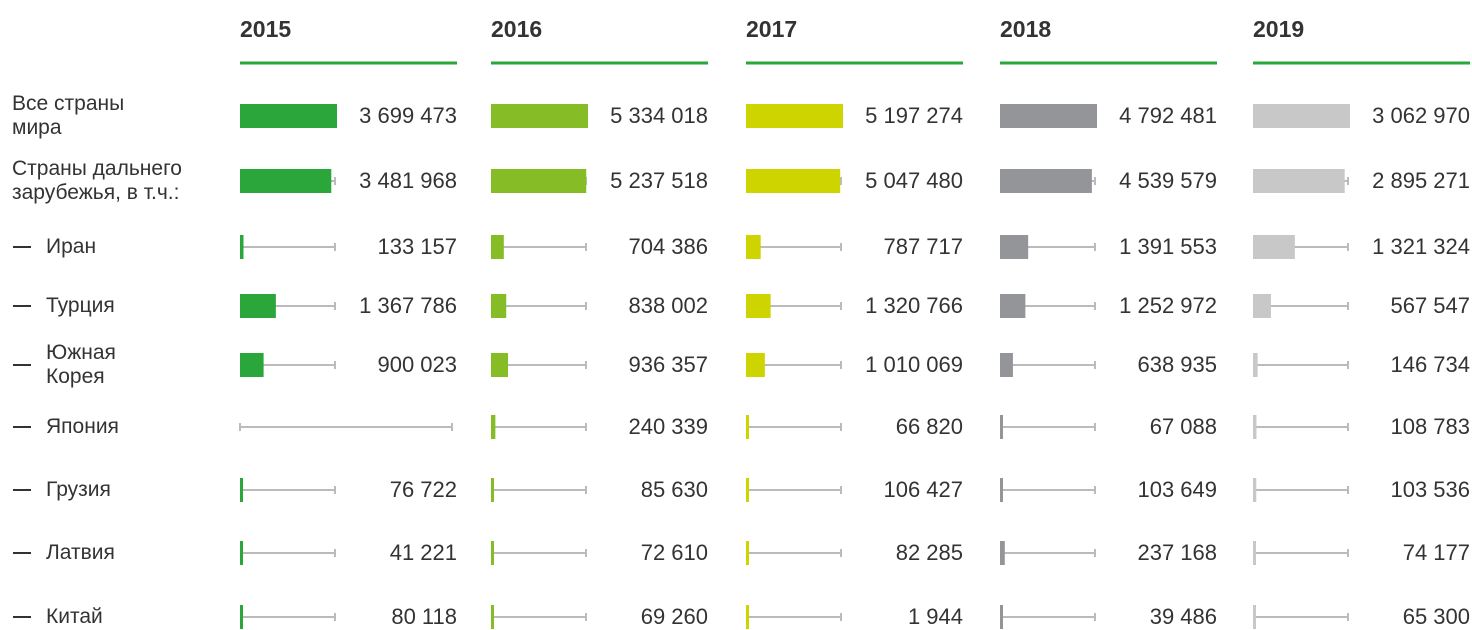 Image resolution: width=1472 pixels, height=630 pixels. What do you see at coordinates (914, 364) in the screenshot?
I see `value-label: 1 010 069` at bounding box center [914, 364].